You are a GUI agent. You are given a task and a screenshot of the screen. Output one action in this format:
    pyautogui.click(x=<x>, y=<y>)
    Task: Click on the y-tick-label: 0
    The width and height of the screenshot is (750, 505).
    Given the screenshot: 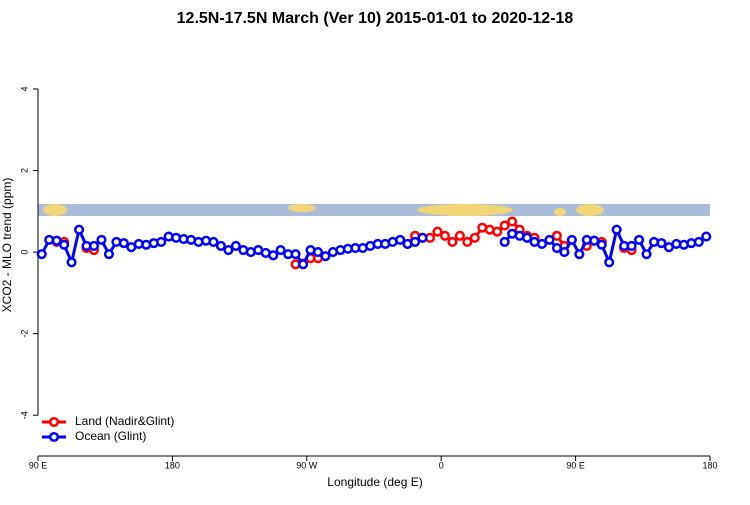 What is the action you would take?
    pyautogui.click(x=24, y=252)
    